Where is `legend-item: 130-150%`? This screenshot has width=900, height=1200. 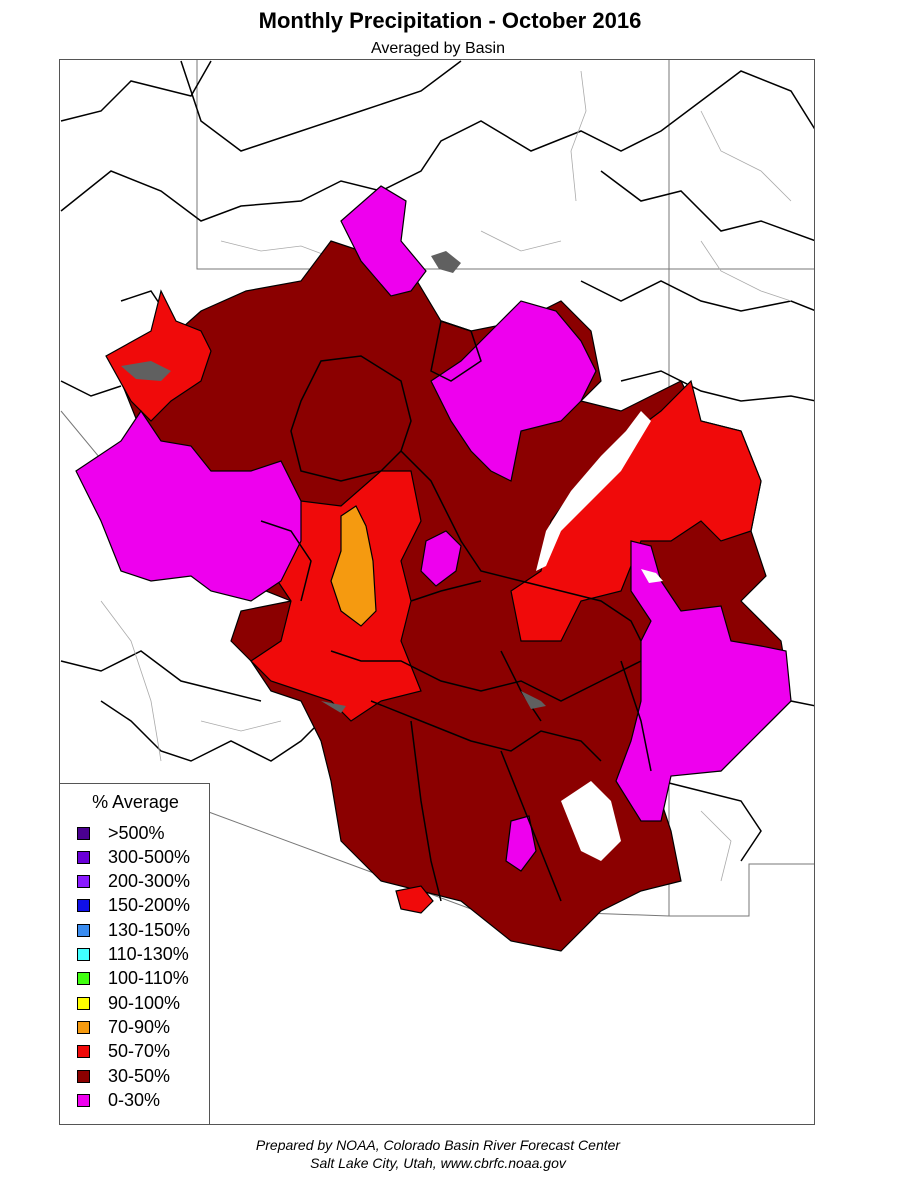 legend-item: 130-150% is located at coordinates (133, 930).